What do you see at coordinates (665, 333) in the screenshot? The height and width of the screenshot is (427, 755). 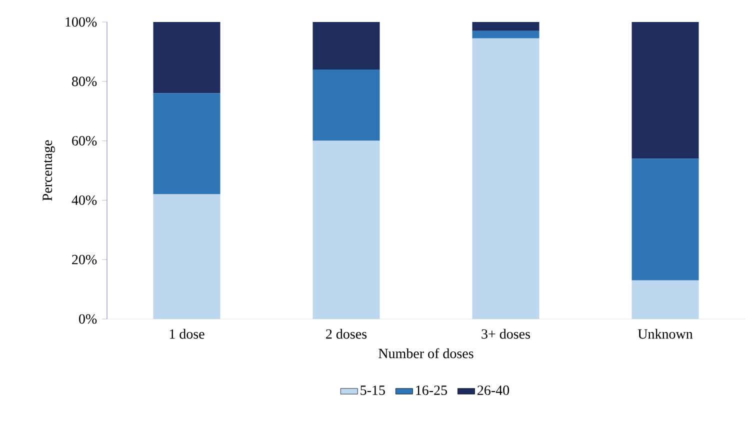 I see `x-tick-label: Unknown` at bounding box center [665, 333].